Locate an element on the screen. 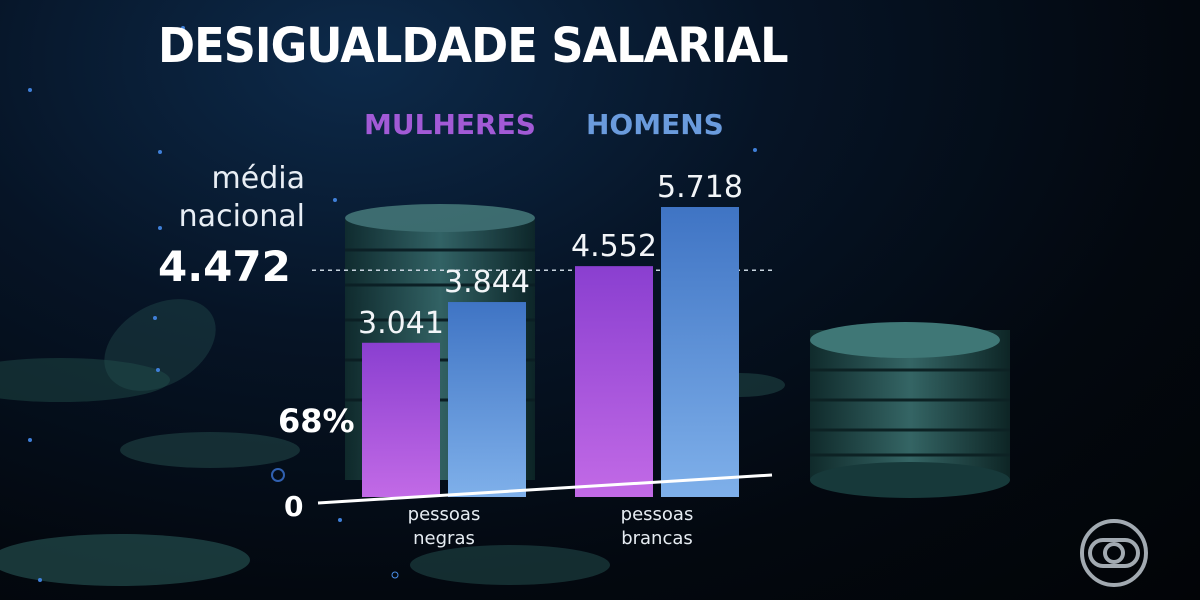 Image resolution: width=1200 pixels, height=600 pixels. legend-women: MULHERES is located at coordinates (450, 124).